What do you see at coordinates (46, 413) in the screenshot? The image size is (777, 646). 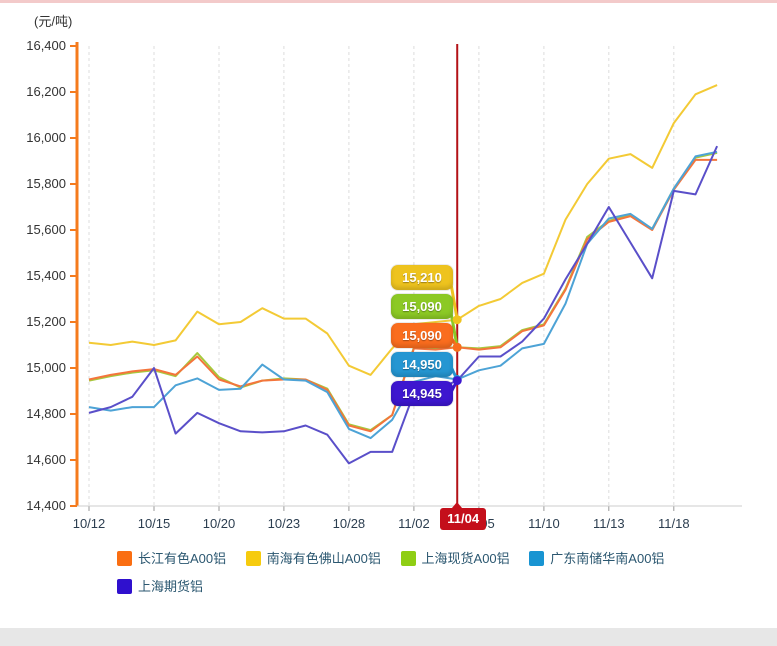 I see `y-axis-label: 14,800` at bounding box center [46, 413].